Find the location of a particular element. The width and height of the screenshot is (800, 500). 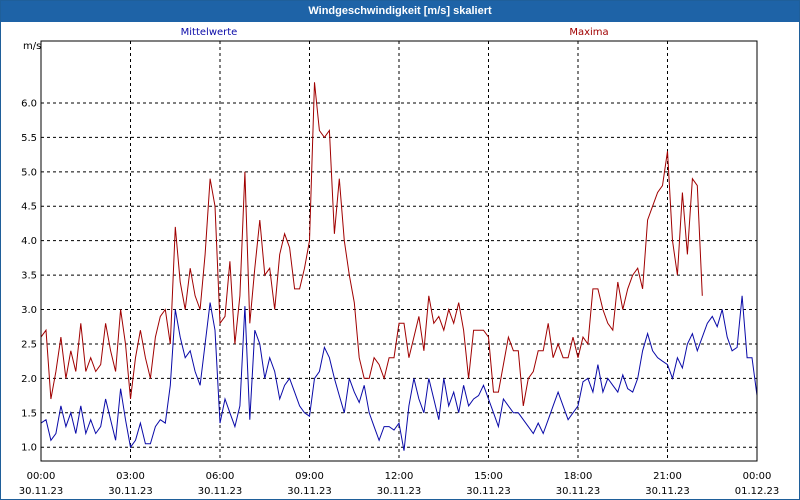

x-tick-time: 06:00 is located at coordinates (220, 476).